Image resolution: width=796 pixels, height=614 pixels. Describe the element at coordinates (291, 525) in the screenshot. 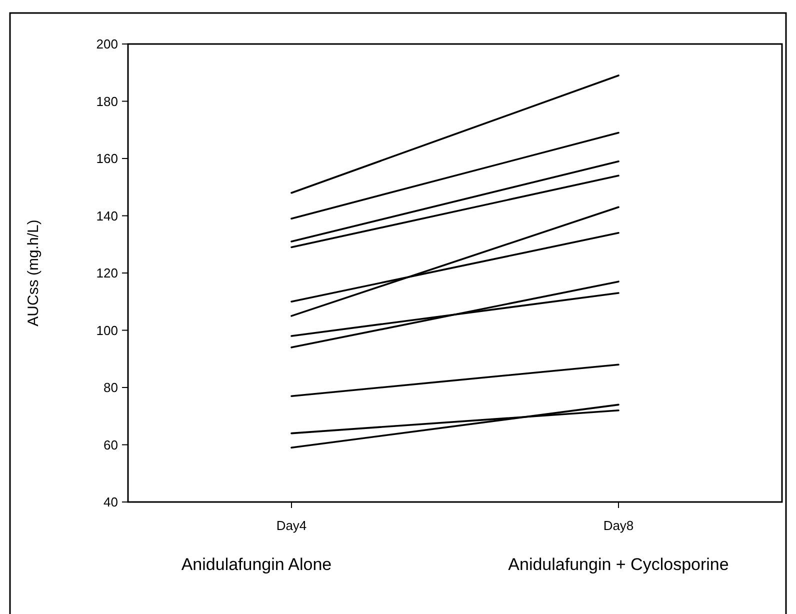

I see `x-tick-label: Day4` at that location.